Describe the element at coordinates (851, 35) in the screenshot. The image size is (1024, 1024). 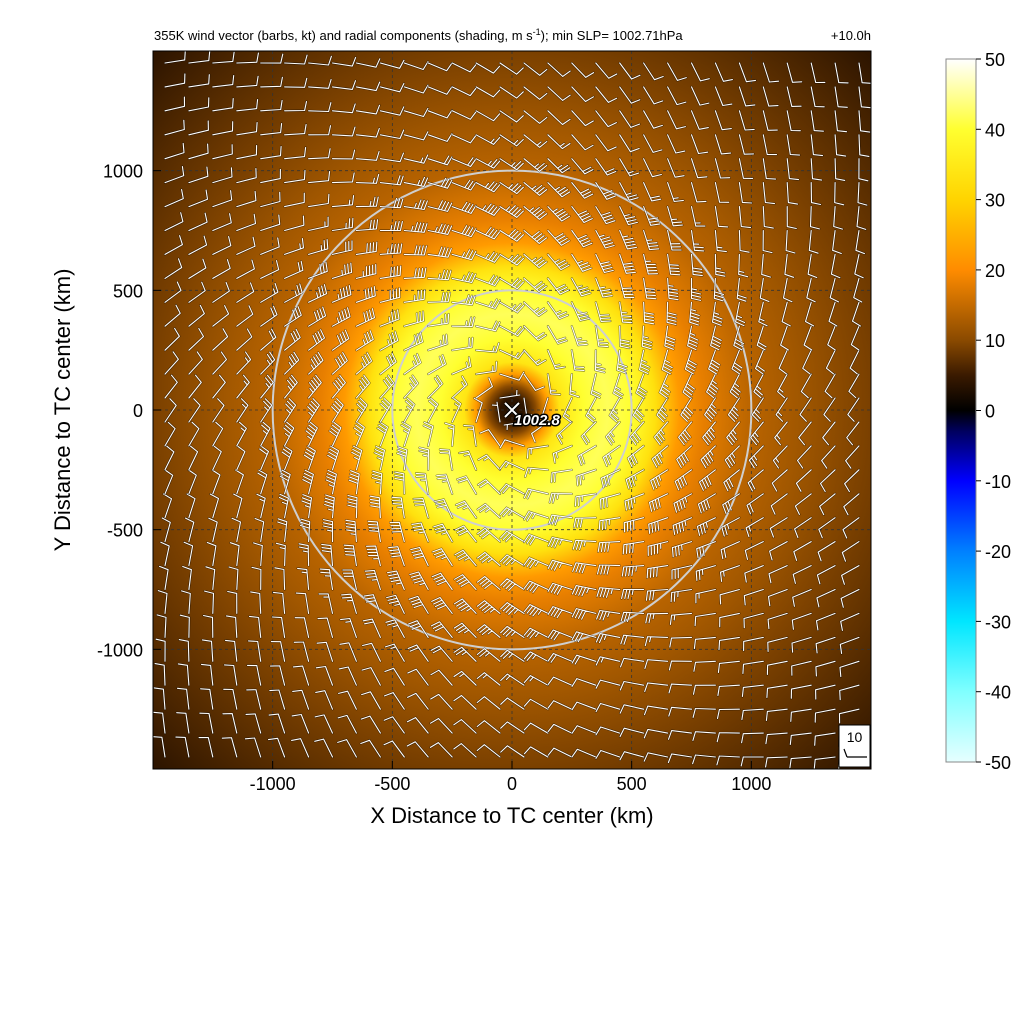
I see `valid-time-label: +10.0h` at that location.